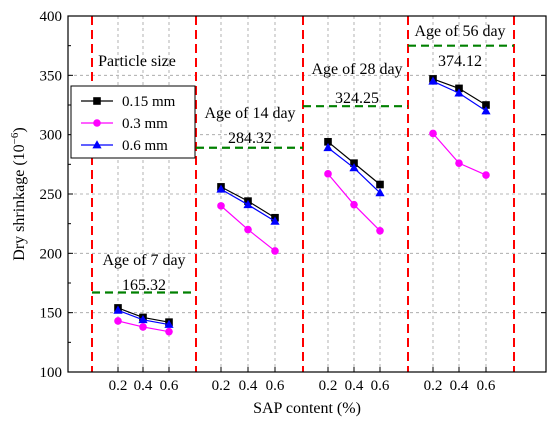 This screenshot has width=550, height=427. Describe the element at coordinates (51, 314) in the screenshot. I see `y-tick-label: 150` at that location.